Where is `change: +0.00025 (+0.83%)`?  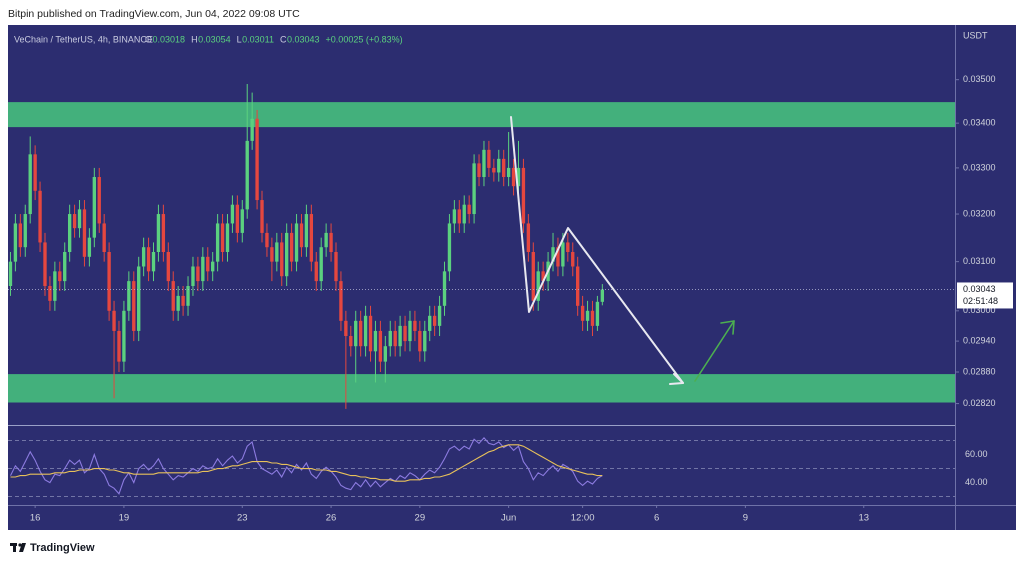
change: +0.00025 (+0.83%) is located at coordinates (364, 39).